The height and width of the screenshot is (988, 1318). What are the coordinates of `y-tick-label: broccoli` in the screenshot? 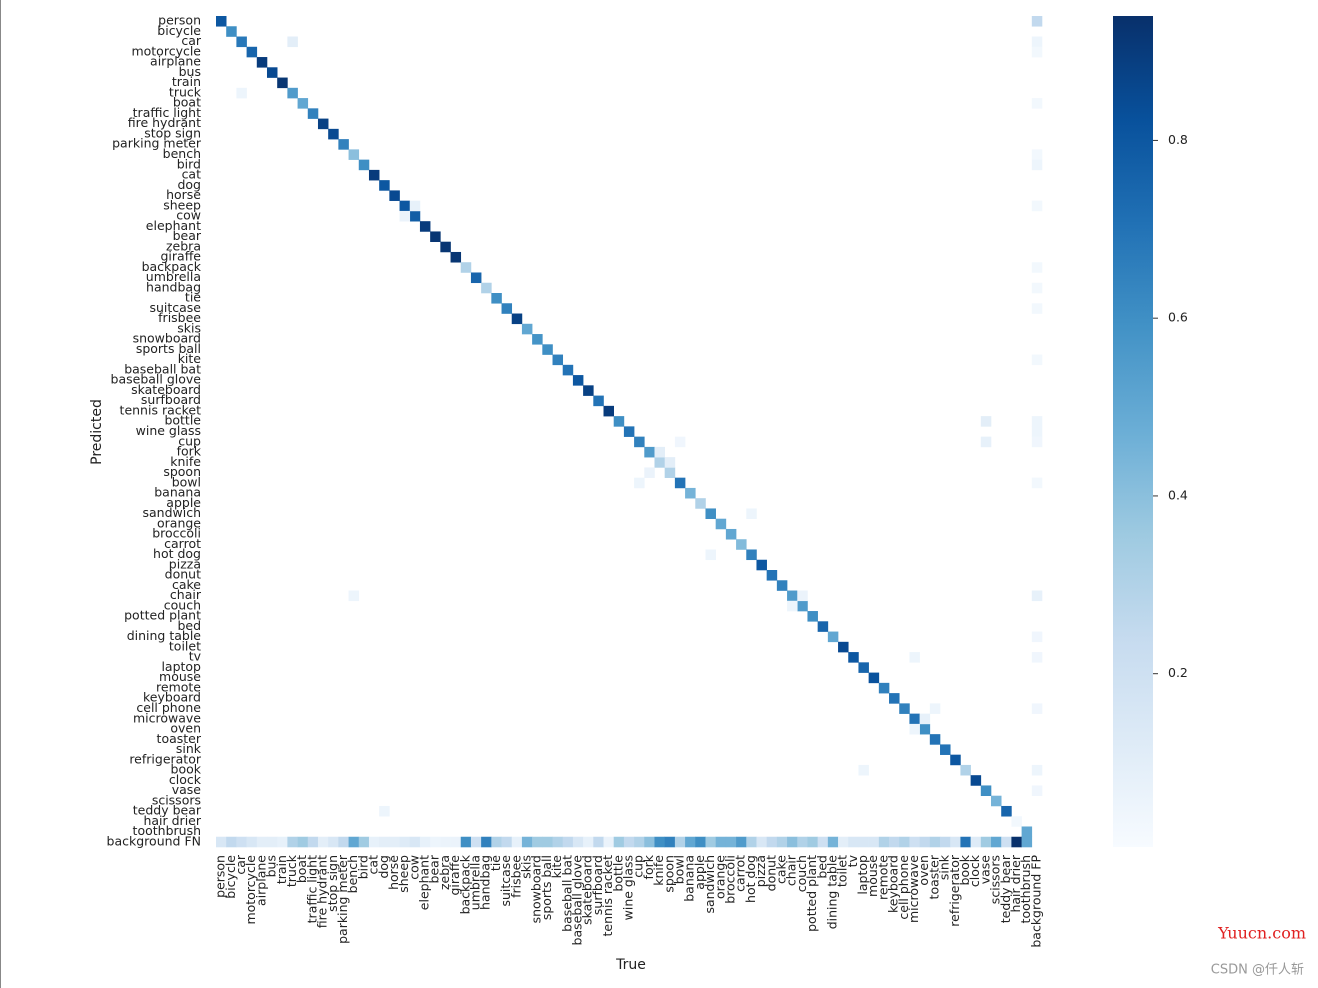 It's located at (176, 533).